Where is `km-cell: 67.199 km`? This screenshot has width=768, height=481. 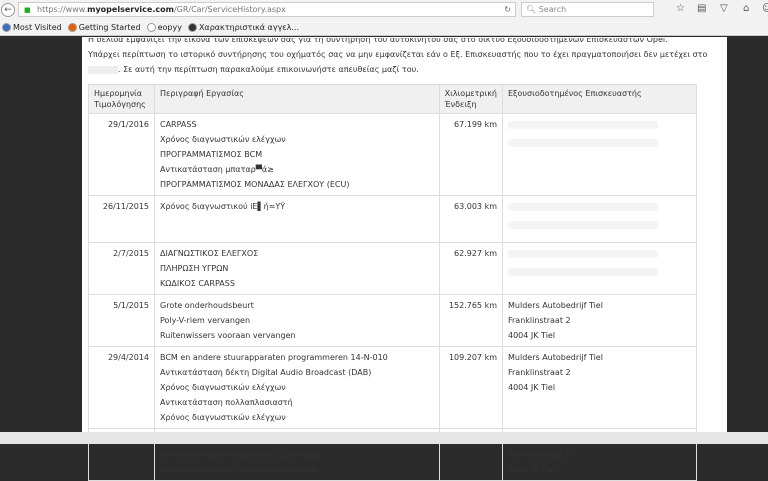 km-cell: 67.199 km is located at coordinates (471, 154).